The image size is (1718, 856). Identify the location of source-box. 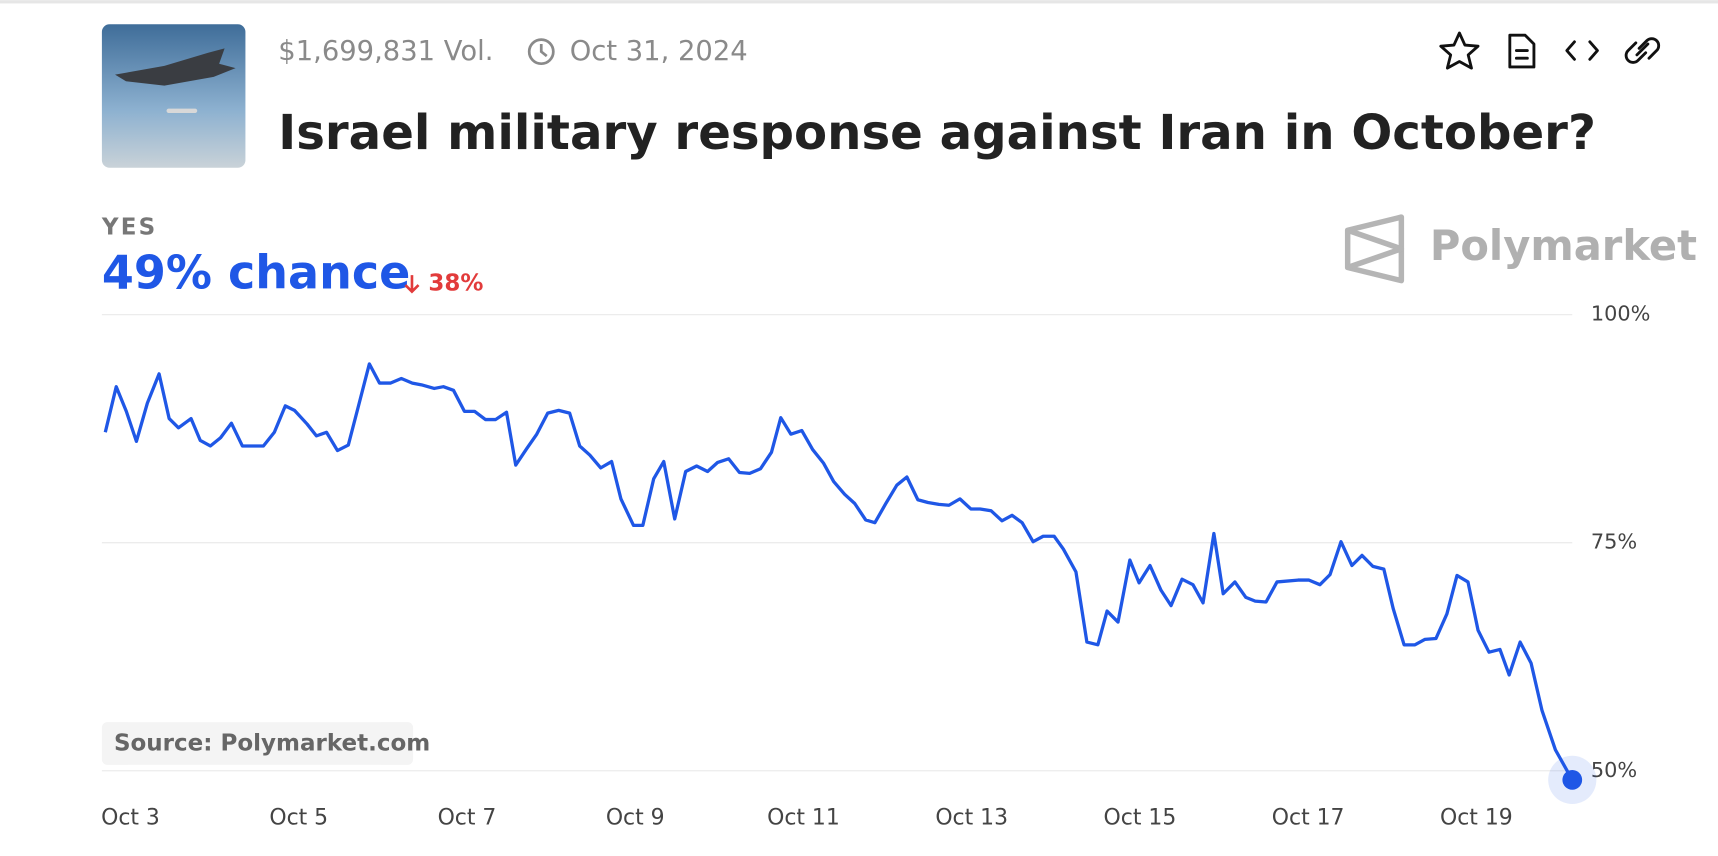
(257, 743).